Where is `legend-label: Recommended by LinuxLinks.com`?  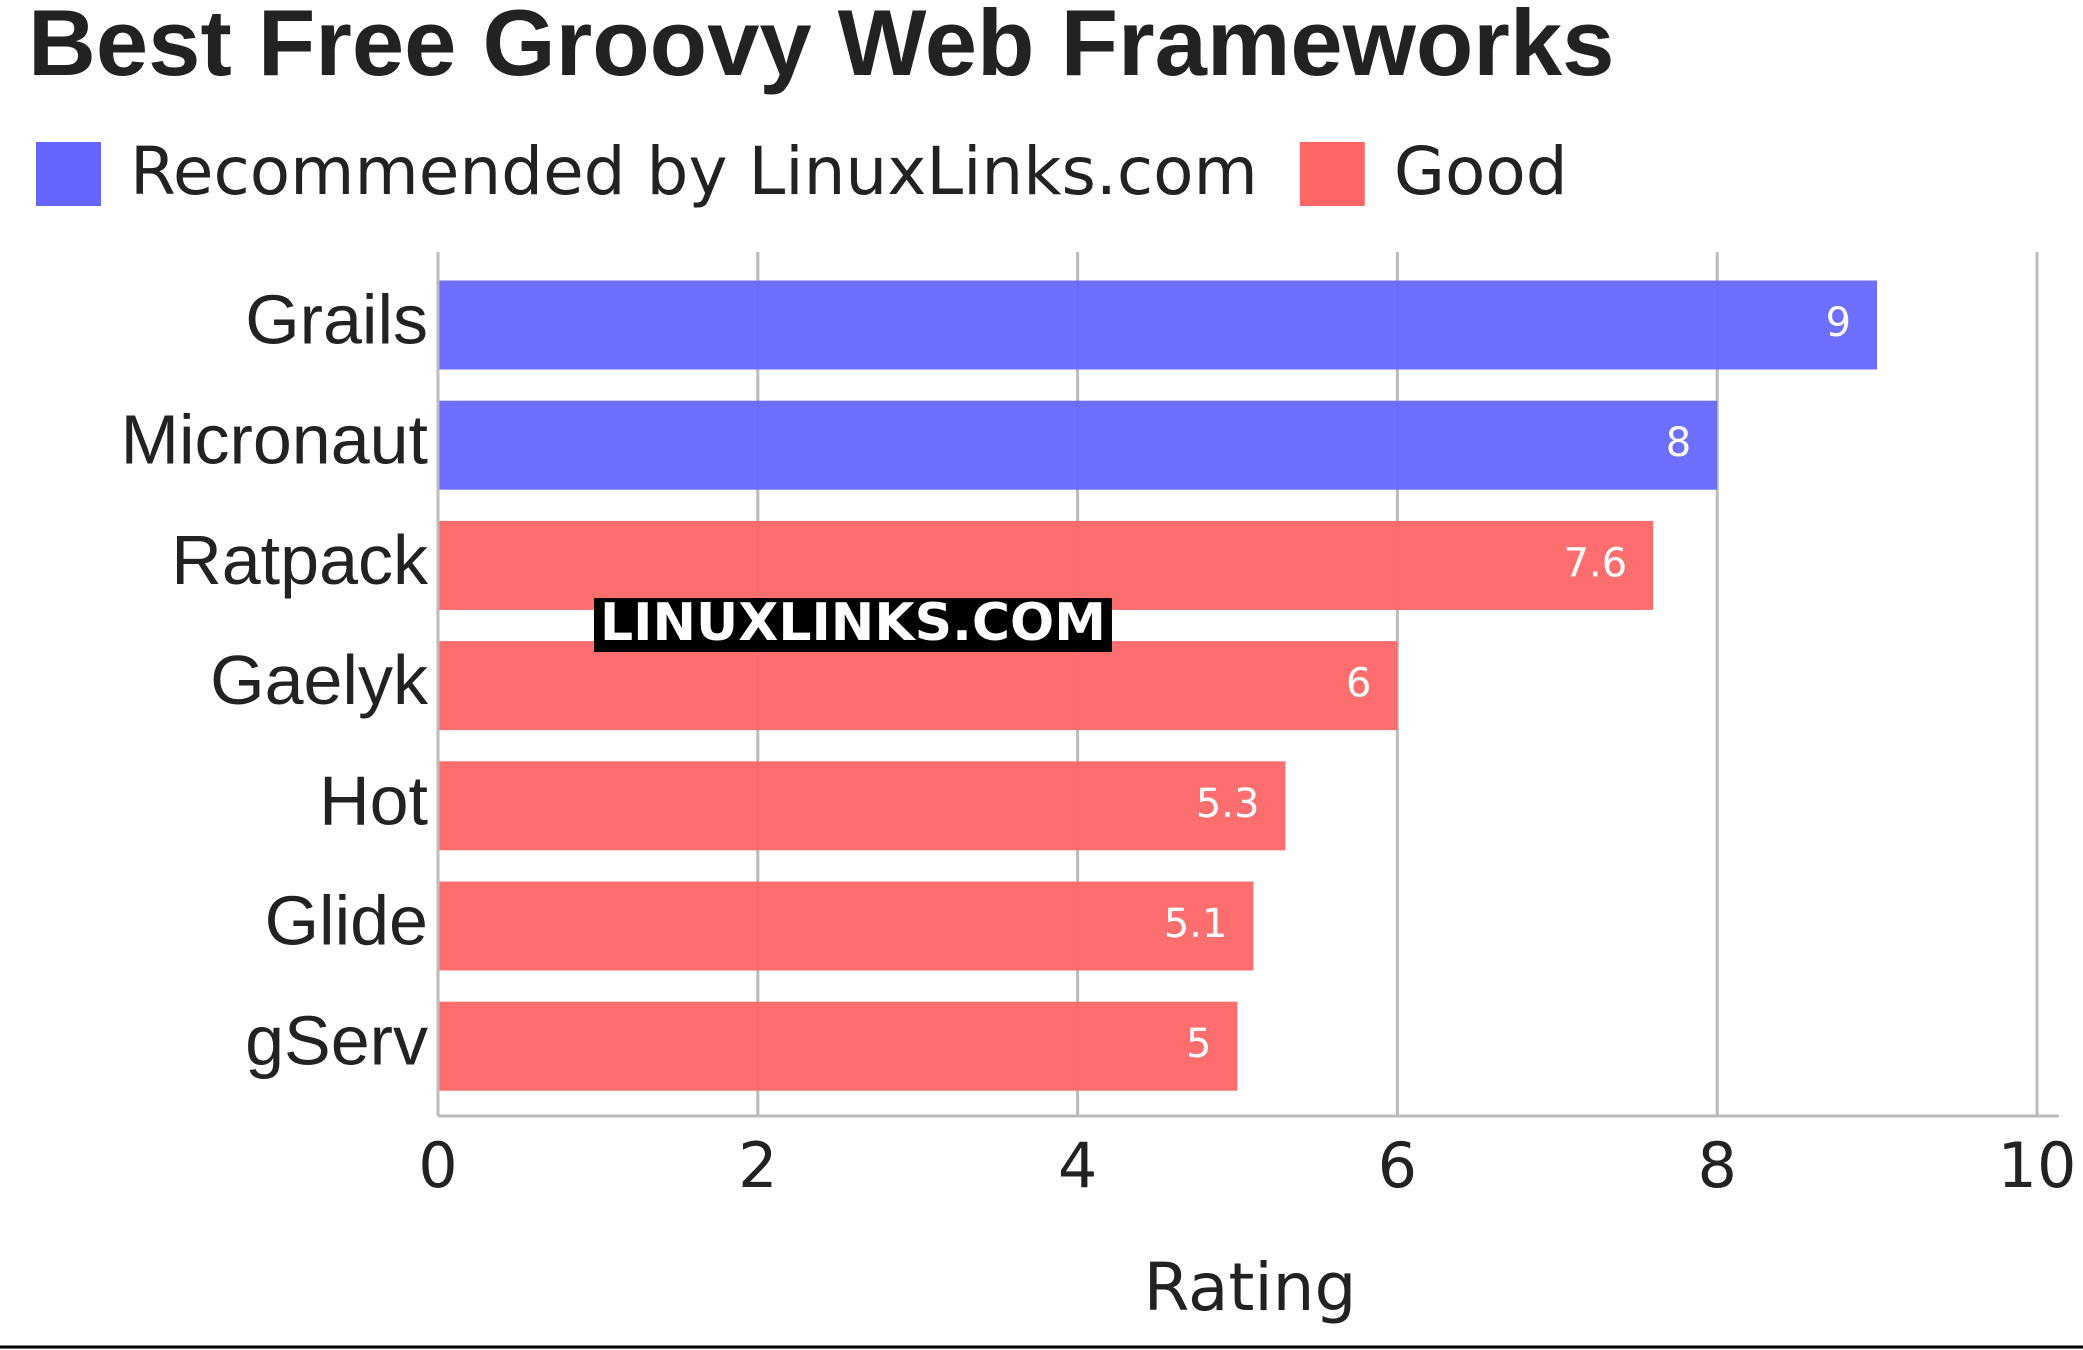 legend-label: Recommended by LinuxLinks.com is located at coordinates (694, 171).